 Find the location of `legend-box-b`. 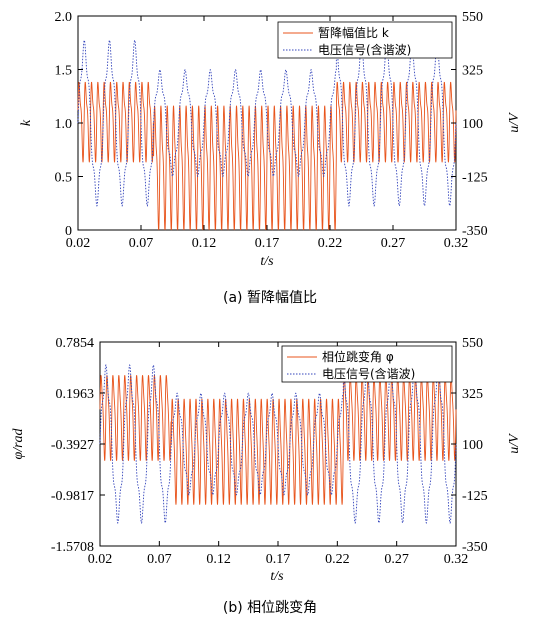

legend-box-b is located at coordinates (367, 364).